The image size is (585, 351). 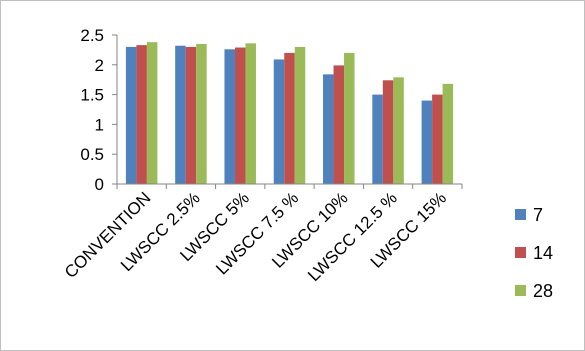 I want to click on y-tick-label: 0, so click(x=99, y=184).